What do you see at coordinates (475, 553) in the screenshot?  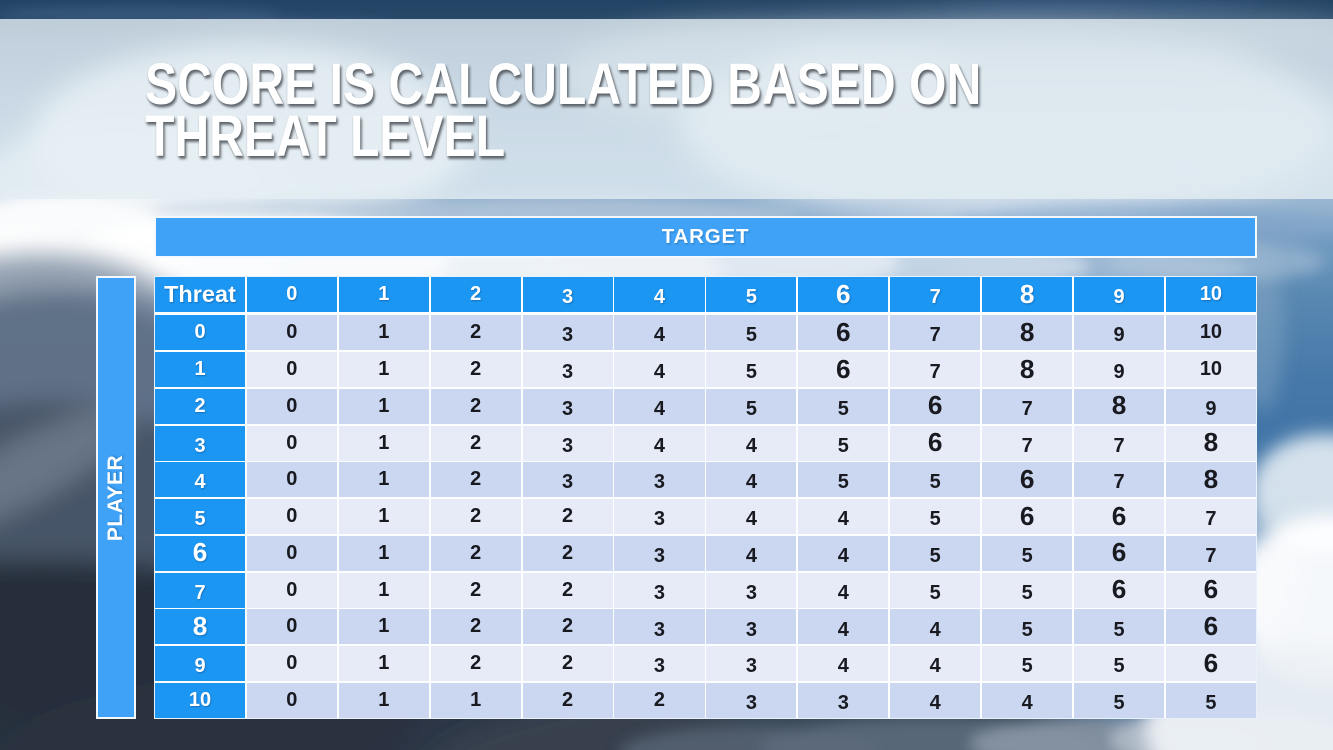 I see `score-cell-r6-c2: 2` at bounding box center [475, 553].